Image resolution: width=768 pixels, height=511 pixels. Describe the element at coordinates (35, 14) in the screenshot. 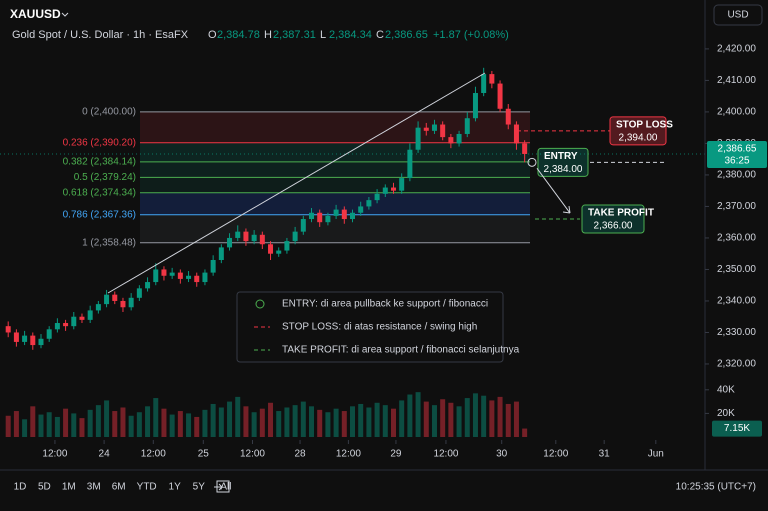

I see `symbol: XAUUSD` at that location.